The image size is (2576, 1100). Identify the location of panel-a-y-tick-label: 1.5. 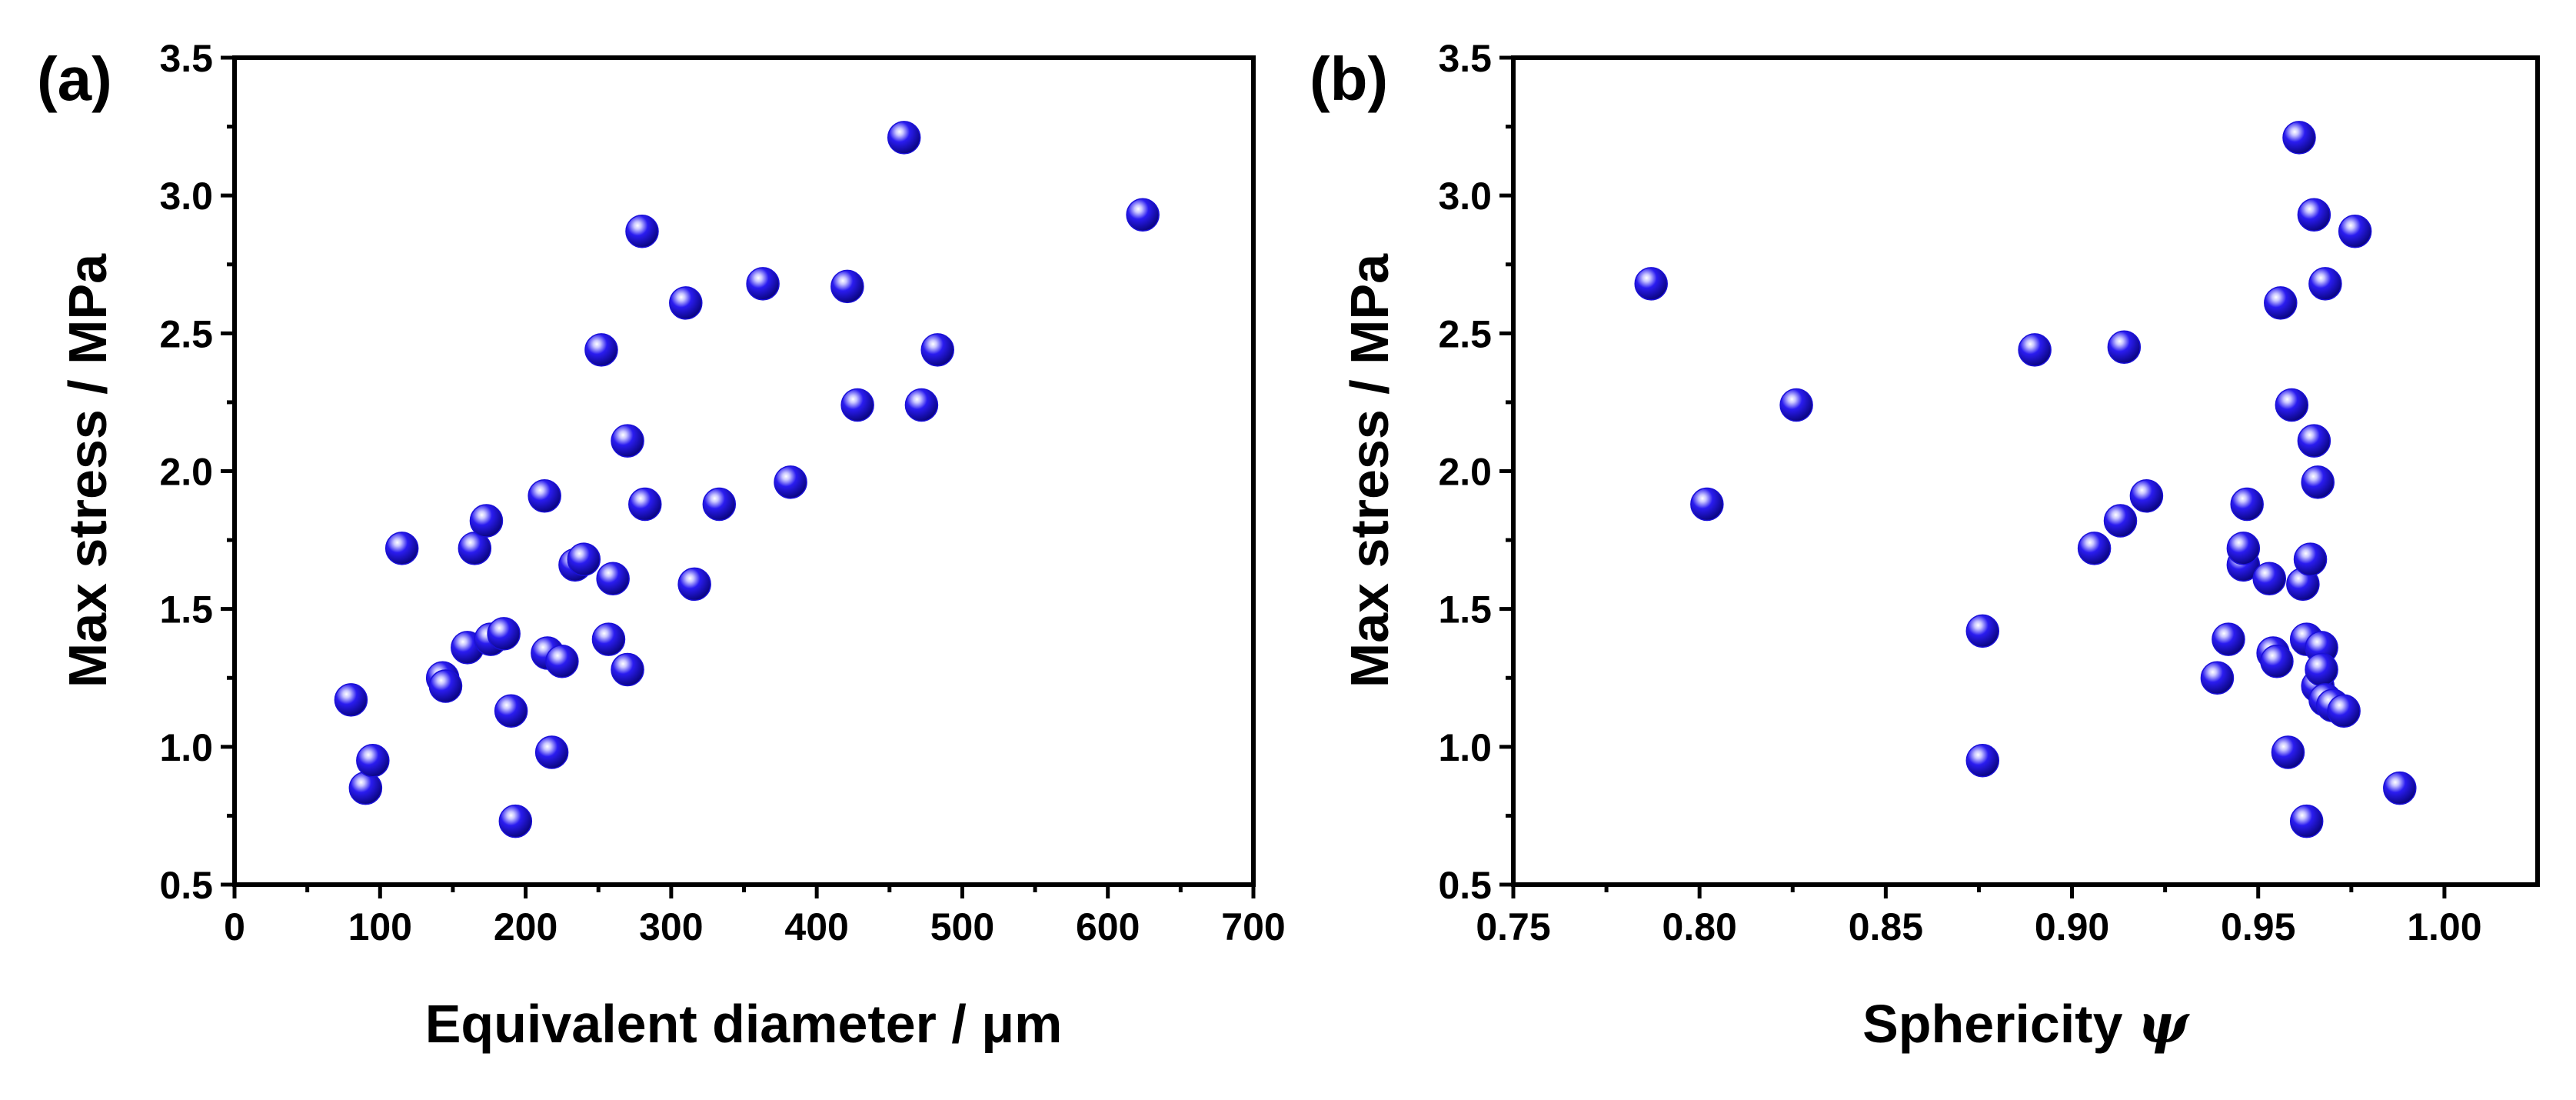
(186, 610).